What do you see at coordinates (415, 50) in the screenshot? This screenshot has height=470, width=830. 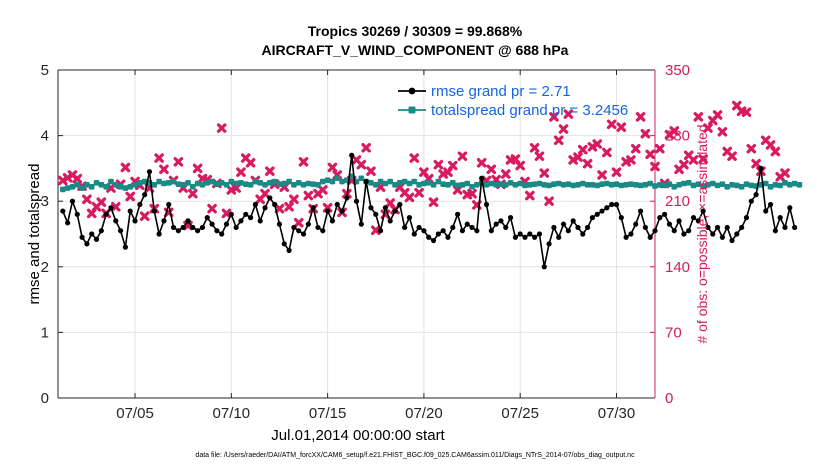 I see `chart-title-line-2: AIRCRAFT_V_WIND_COMPONENT @ 688 hPa` at bounding box center [415, 50].